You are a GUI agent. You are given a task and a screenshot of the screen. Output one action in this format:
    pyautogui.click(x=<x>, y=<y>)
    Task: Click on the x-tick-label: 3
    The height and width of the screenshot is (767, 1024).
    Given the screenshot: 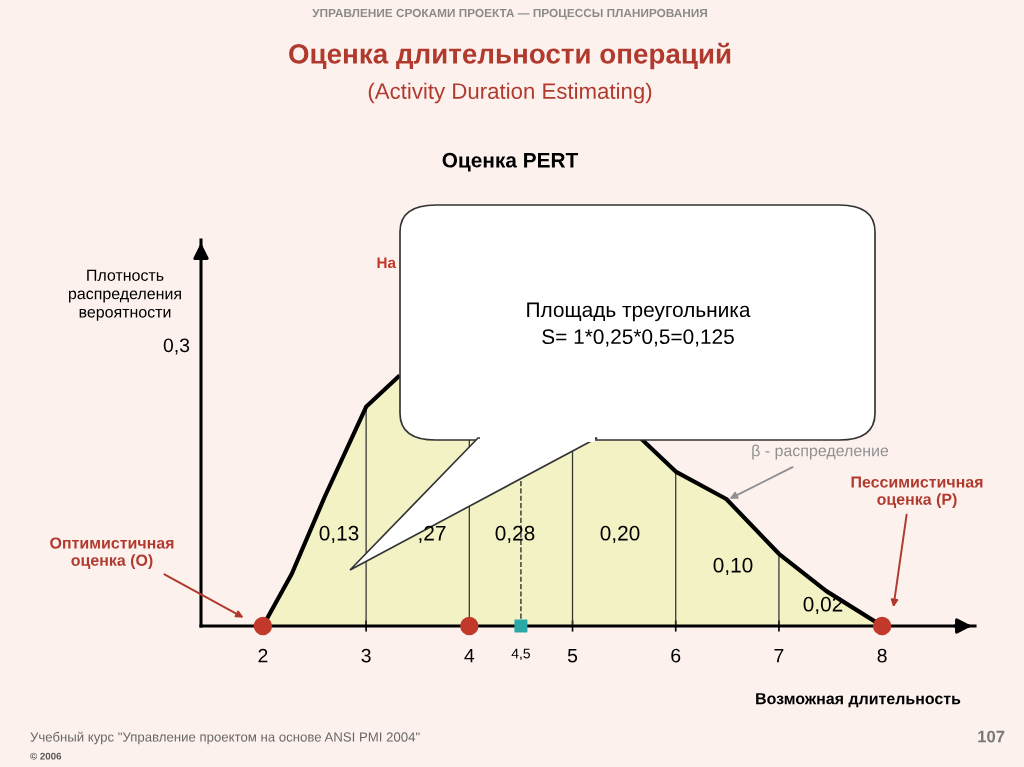 What is the action you would take?
    pyautogui.click(x=366, y=655)
    